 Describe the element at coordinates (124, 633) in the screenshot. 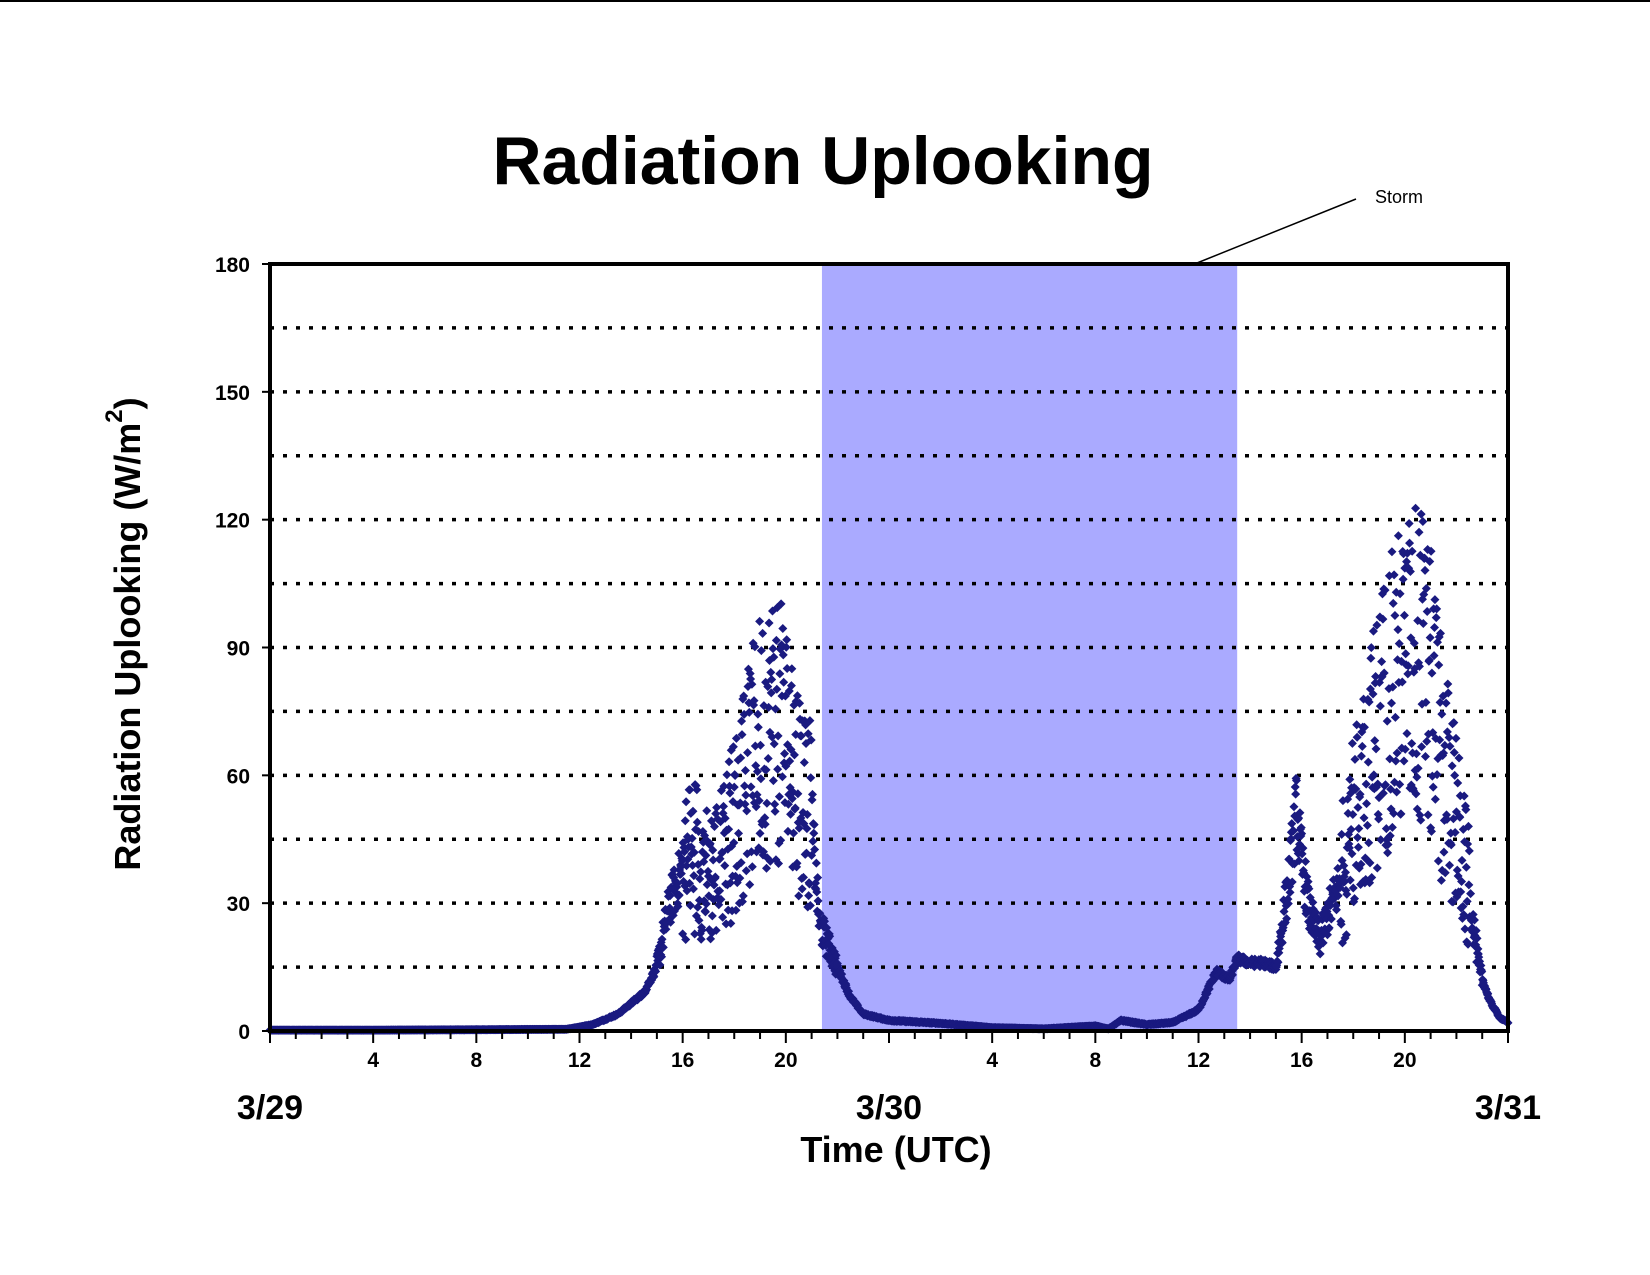

I see `y-axis-label: Radiation Uplooking (W/m2)` at that location.